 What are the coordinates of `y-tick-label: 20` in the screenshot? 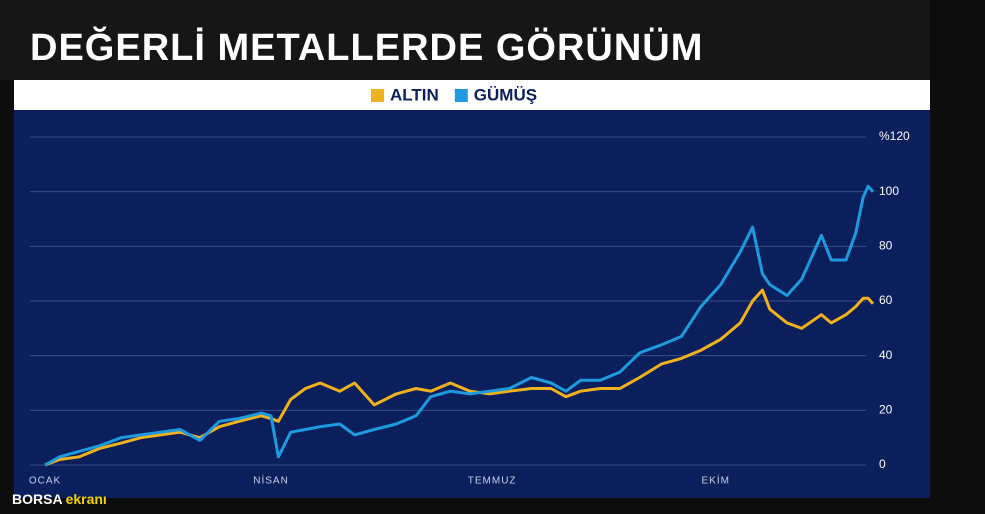 It's located at (886, 410).